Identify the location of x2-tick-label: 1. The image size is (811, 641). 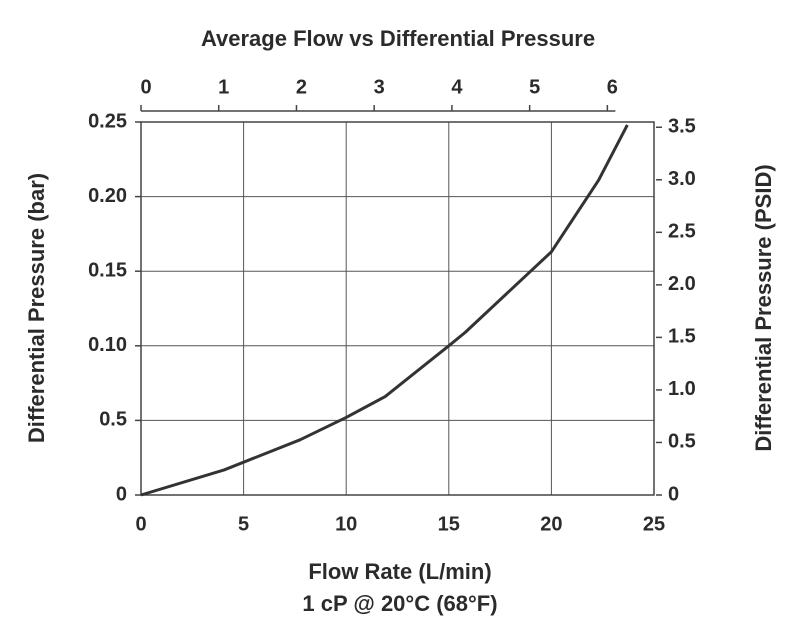
(223, 87).